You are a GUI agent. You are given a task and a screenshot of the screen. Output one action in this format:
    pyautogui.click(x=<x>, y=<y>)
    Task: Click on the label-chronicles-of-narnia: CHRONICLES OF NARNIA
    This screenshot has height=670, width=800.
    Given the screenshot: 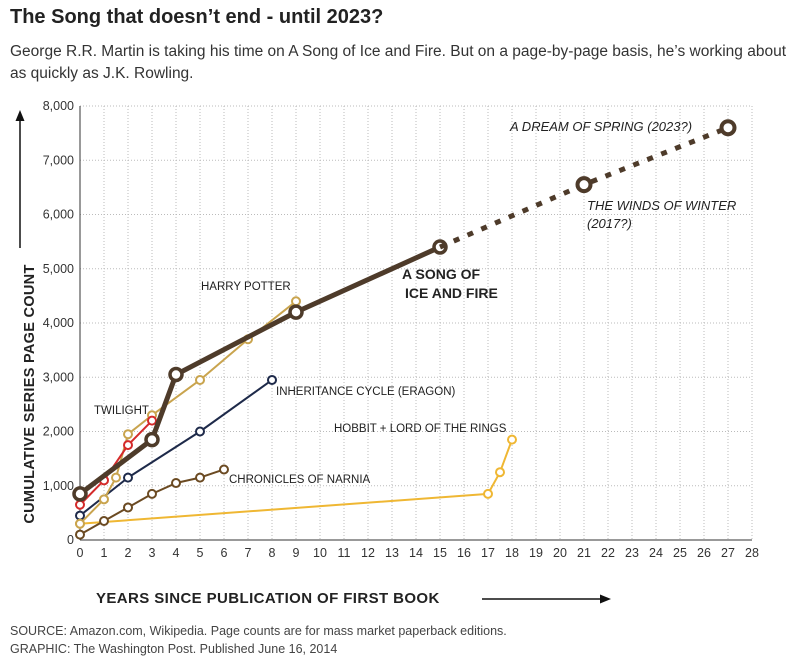 What is the action you would take?
    pyautogui.click(x=300, y=480)
    